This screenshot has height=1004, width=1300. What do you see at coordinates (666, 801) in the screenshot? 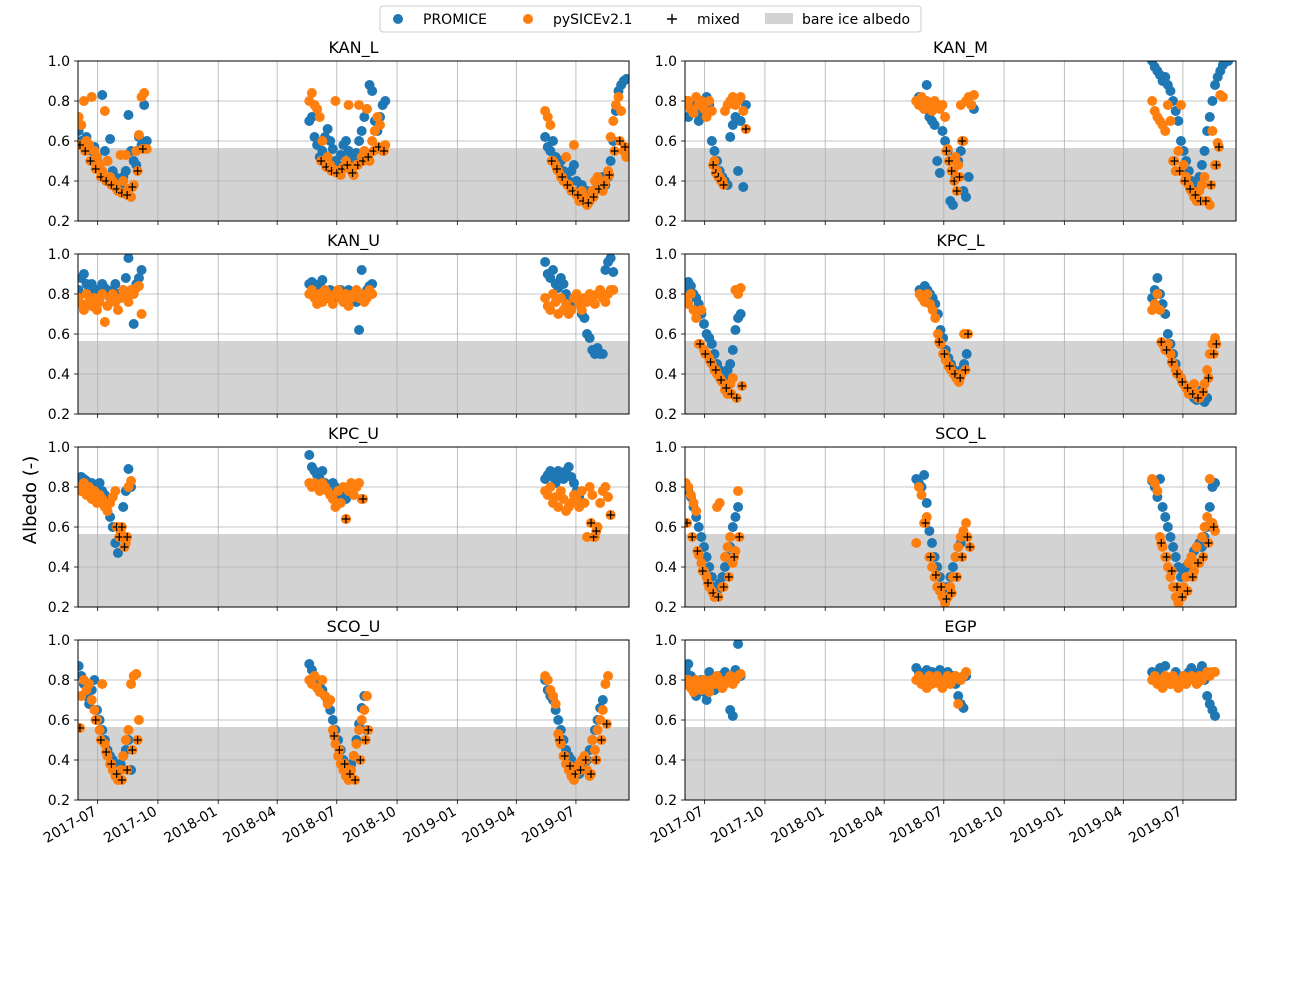
I see `y-tick-label: 0.2` at bounding box center [666, 801].